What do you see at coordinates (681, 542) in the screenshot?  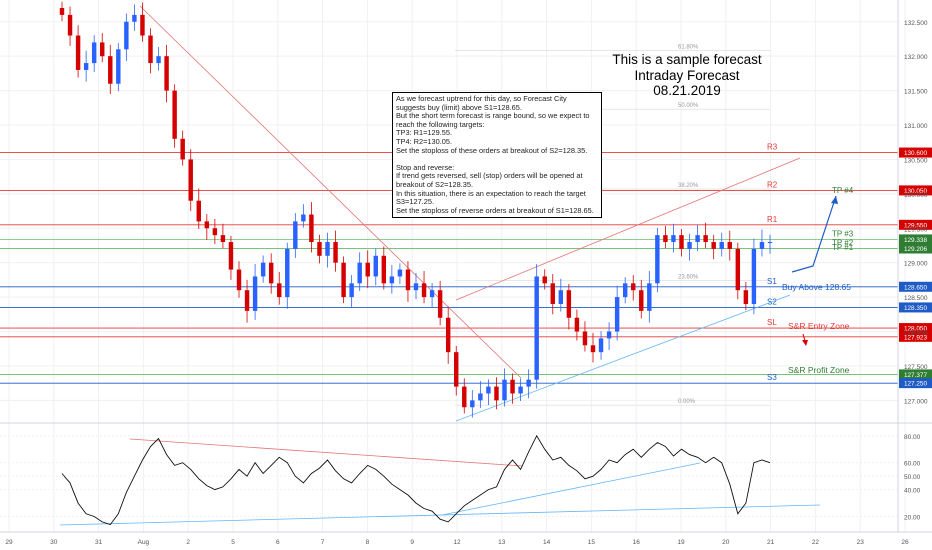 I see `time-tick-label: 19` at bounding box center [681, 542].